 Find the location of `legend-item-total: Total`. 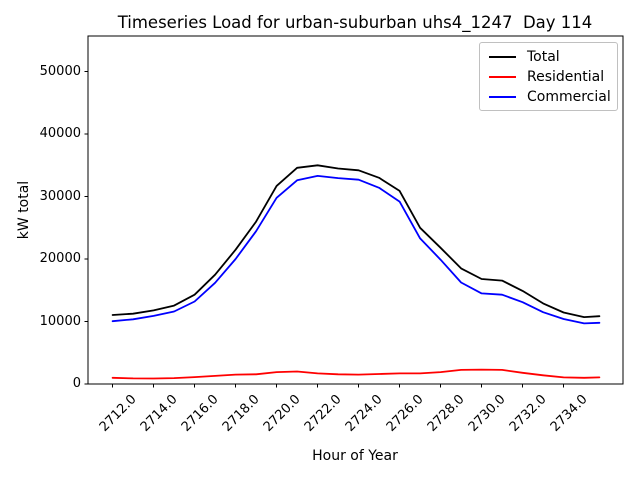

legend-item-total: Total is located at coordinates (548, 57).